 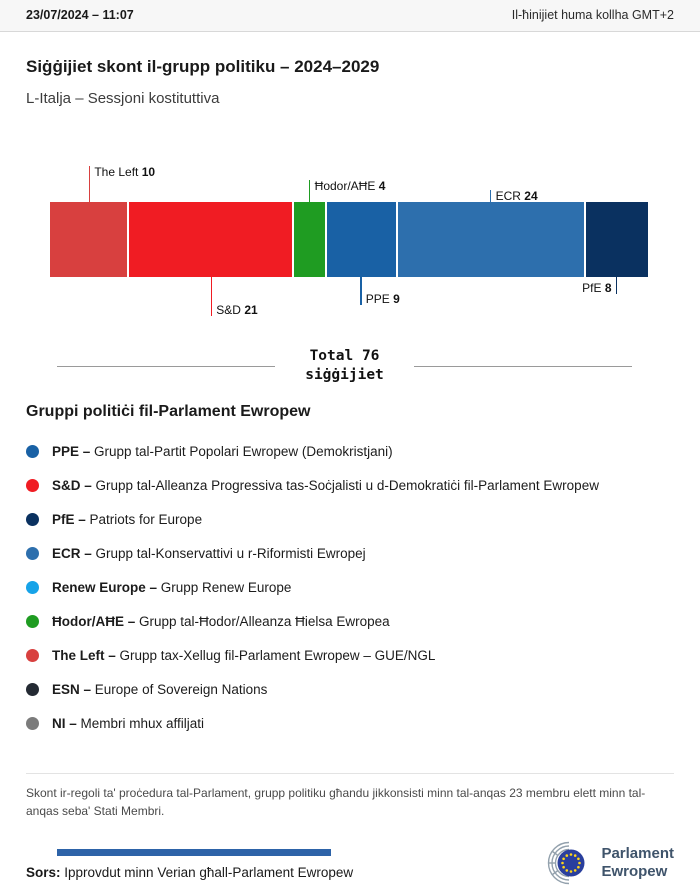 I want to click on bar-segment-ecr, so click(x=491, y=239).